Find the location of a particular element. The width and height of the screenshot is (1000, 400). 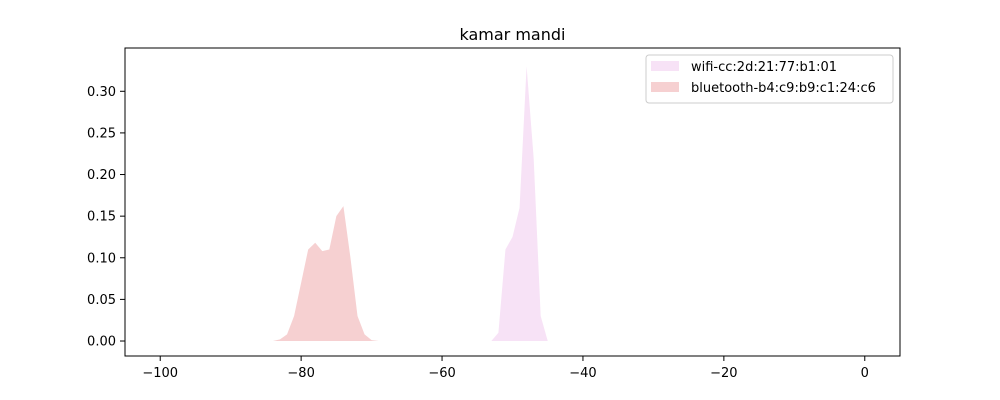

y-tick-label: 0.05 is located at coordinates (101, 300).